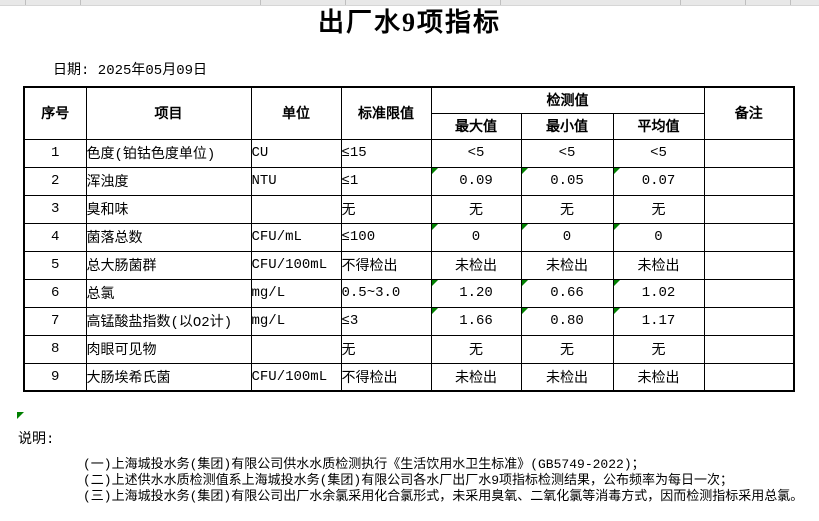 The image size is (819, 521). Describe the element at coordinates (55, 153) in the screenshot. I see `cell-no: 1` at that location.